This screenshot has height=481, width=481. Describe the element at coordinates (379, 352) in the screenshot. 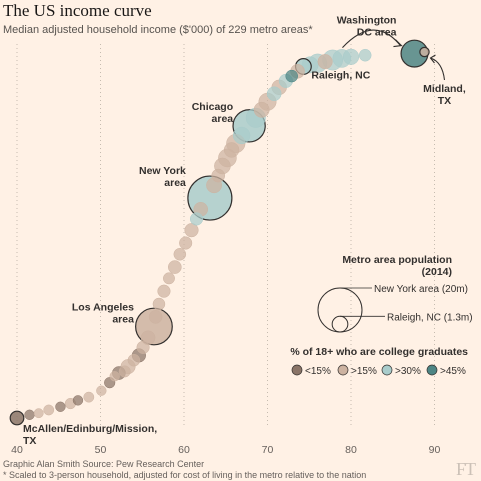

I see `education-legend-title: % of 18+ who are college graduates` at that location.